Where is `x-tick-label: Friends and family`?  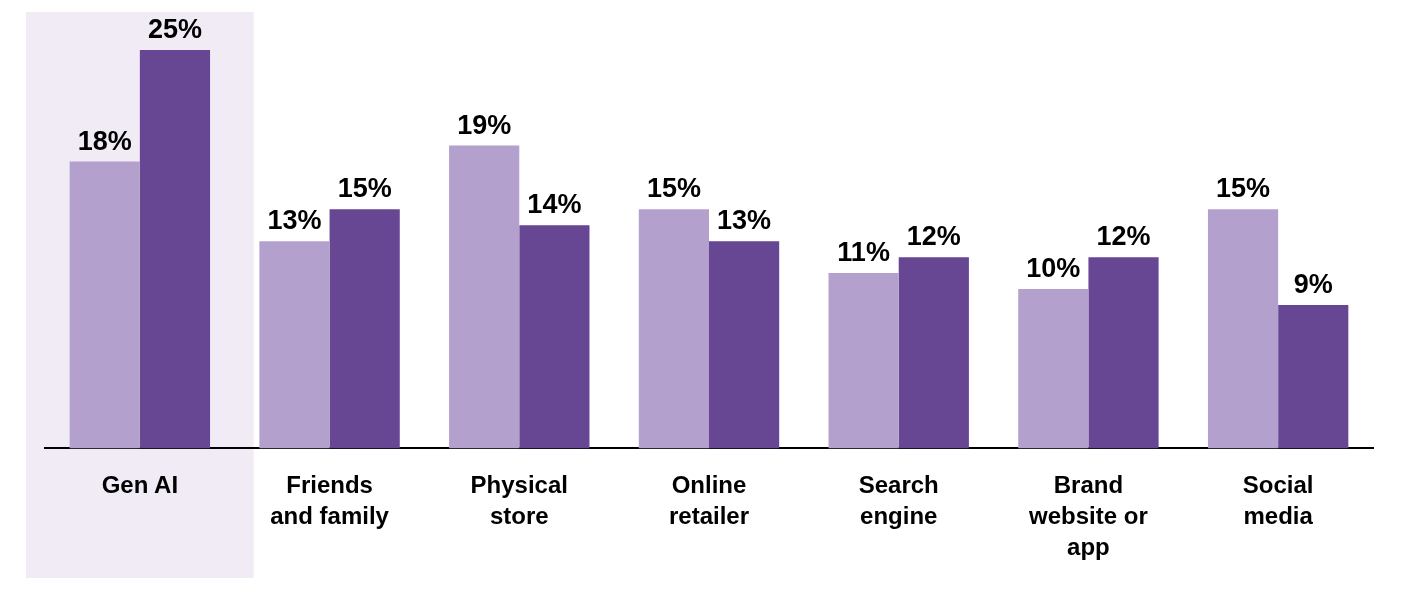
x-tick-label: Friends and family is located at coordinates (330, 499).